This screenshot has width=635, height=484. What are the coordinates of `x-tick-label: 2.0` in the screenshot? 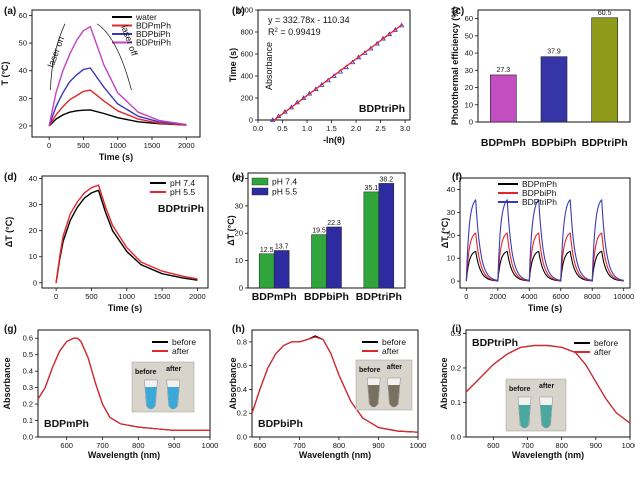 It's located at (356, 128).